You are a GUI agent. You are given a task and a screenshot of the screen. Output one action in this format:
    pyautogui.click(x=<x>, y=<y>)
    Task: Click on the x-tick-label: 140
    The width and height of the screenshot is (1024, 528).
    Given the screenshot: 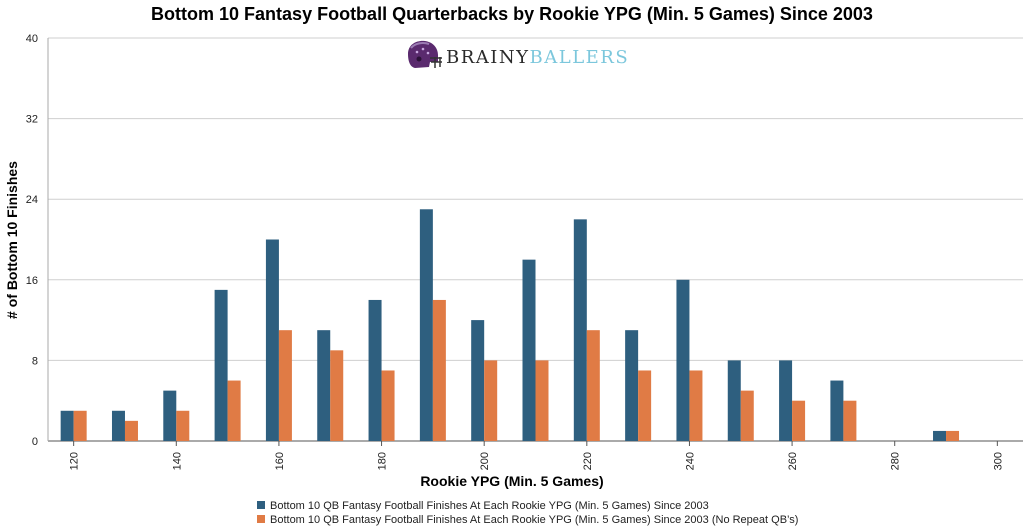 What is the action you would take?
    pyautogui.click(x=177, y=461)
    